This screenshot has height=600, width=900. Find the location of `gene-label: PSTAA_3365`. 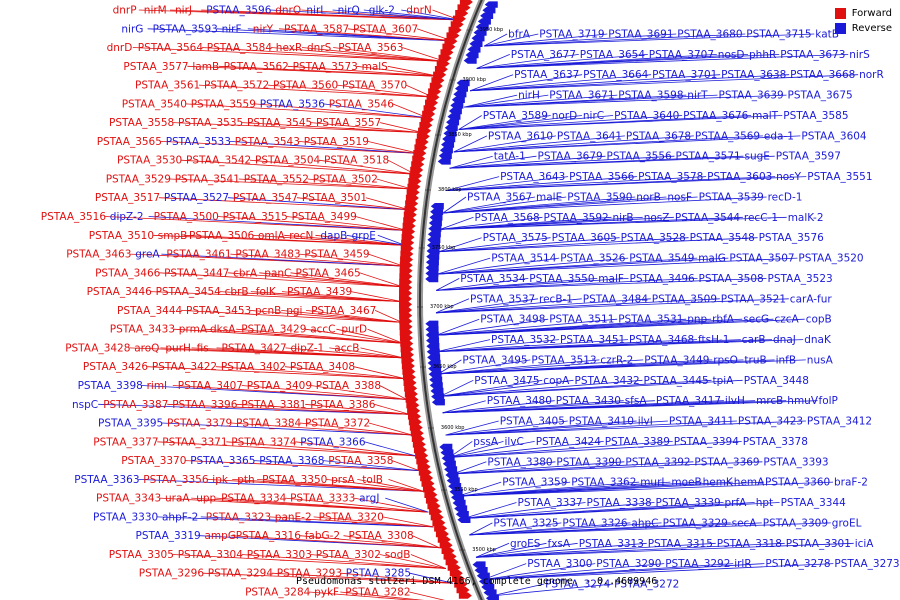

gene-label: PSTAA_3365 is located at coordinates (222, 461).